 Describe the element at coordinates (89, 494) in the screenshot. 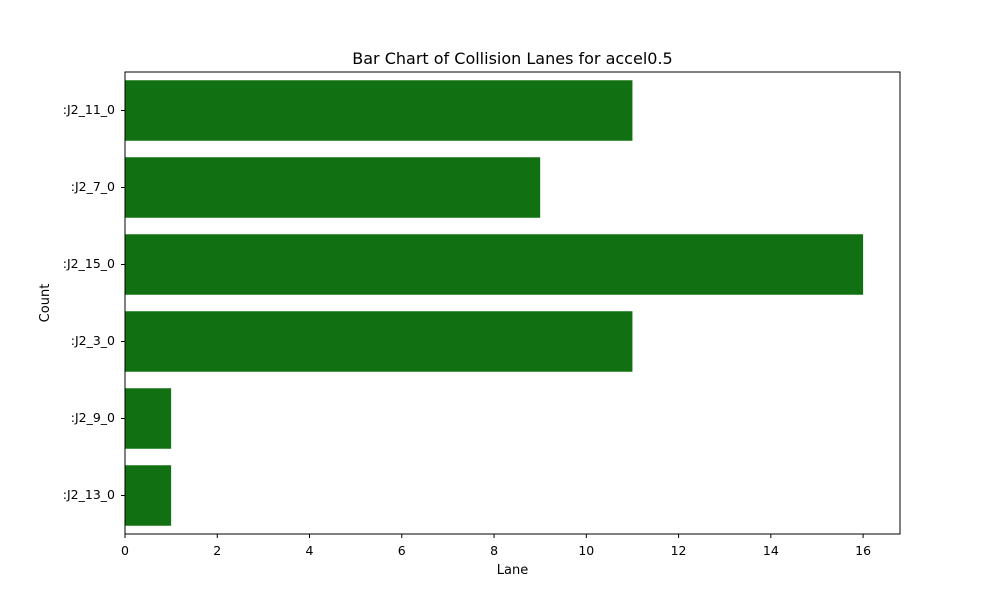

I see `y-tick-label: :J2_13_0` at that location.